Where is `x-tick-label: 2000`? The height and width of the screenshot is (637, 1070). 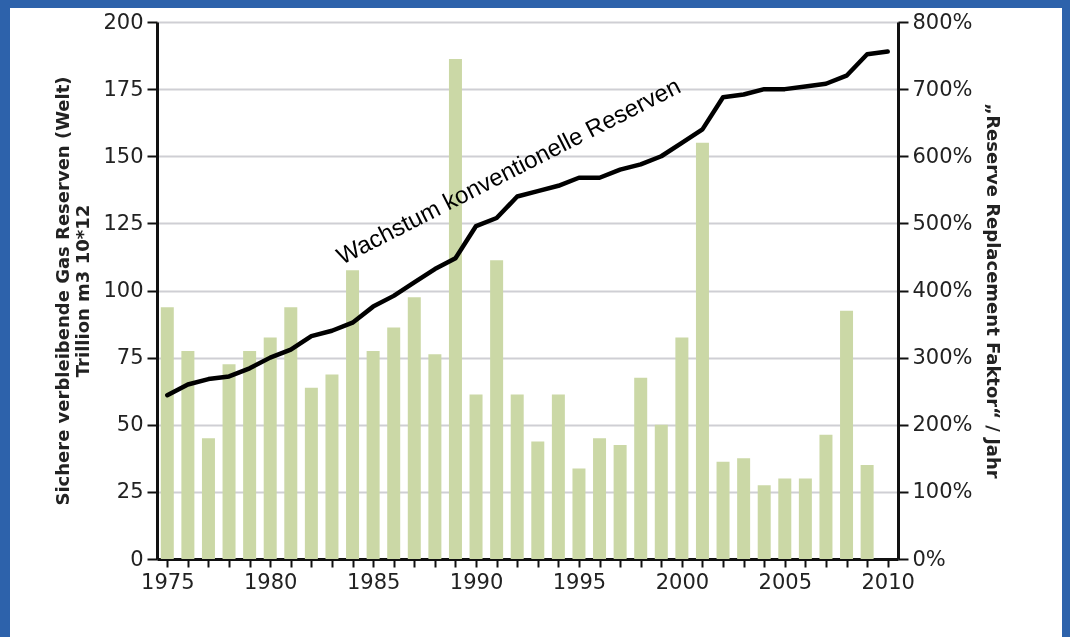
x-tick-label: 2000 is located at coordinates (682, 581).